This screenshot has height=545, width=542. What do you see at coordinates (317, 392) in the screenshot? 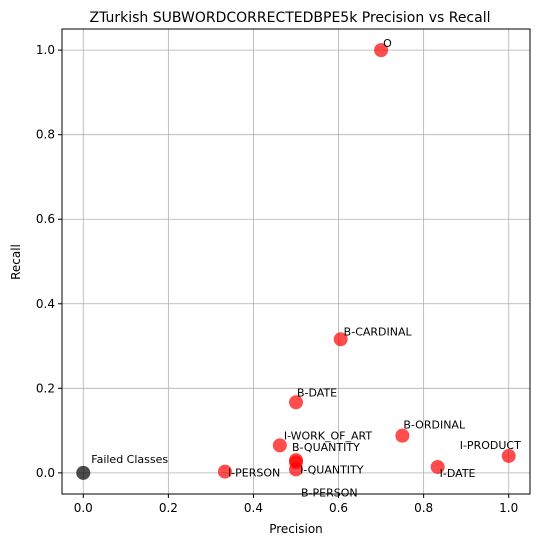
I see `point-label: B-DATE` at bounding box center [317, 392].